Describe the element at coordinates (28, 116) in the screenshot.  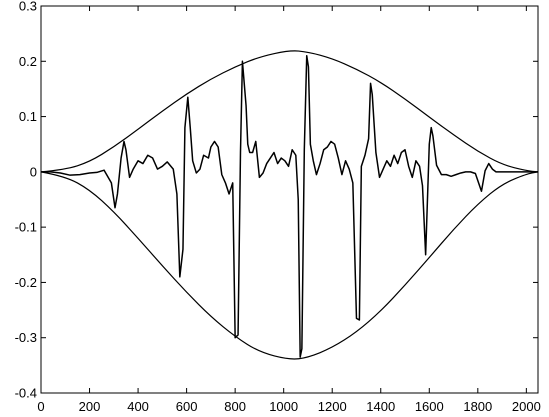
I see `y-tick-label: 0.1` at that location.